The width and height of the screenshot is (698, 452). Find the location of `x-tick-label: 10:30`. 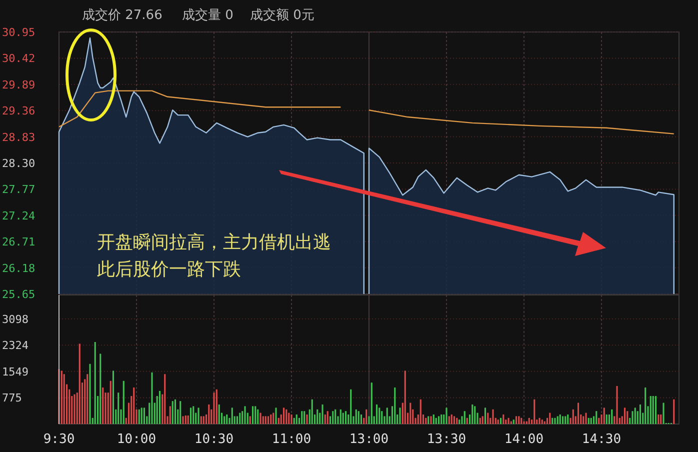

x-tick-label: 10:30 is located at coordinates (214, 439).